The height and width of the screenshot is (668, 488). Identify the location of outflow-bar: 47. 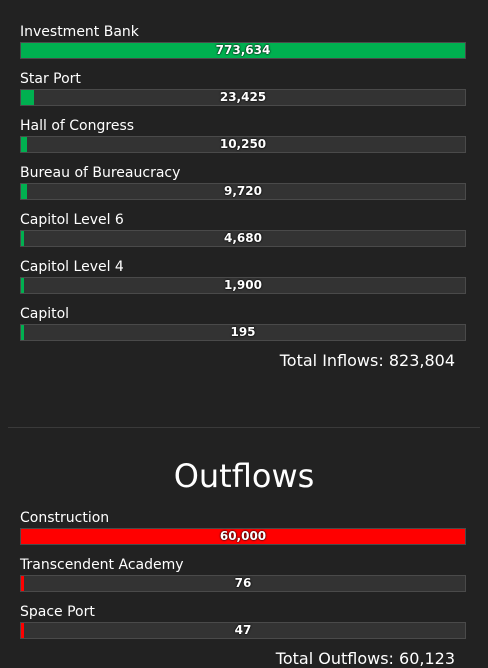
(243, 630).